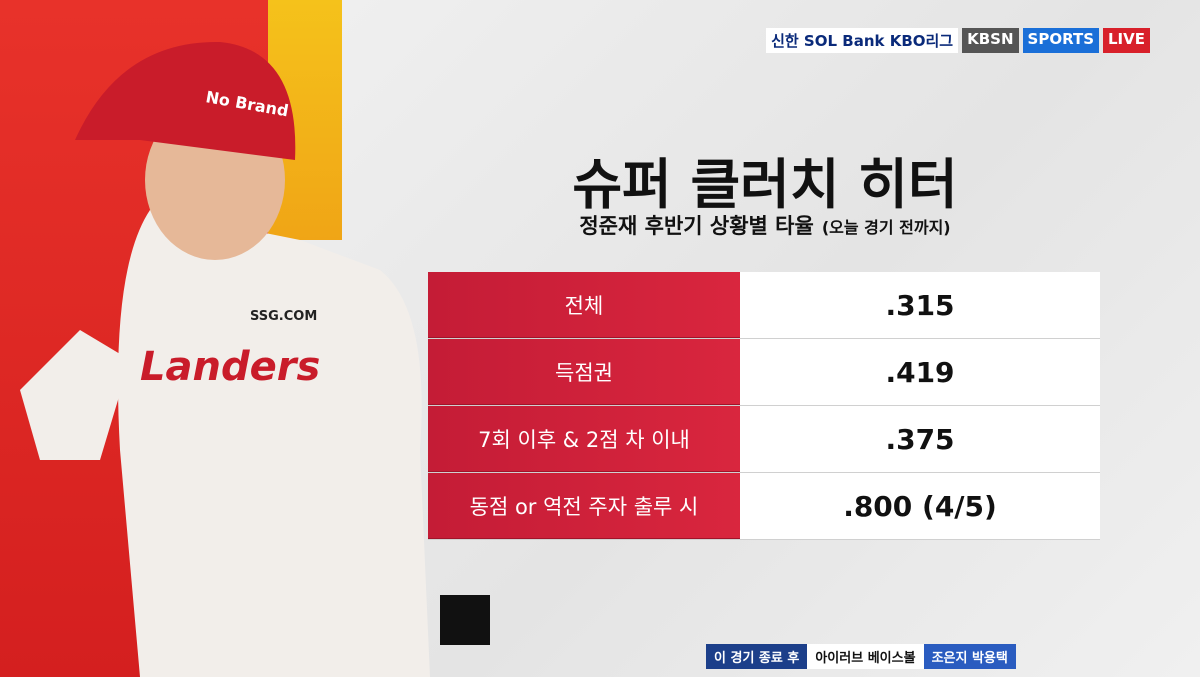 This screenshot has width=1200, height=677. What do you see at coordinates (1126, 40) in the screenshot?
I see `live-badge: LIVE` at bounding box center [1126, 40].